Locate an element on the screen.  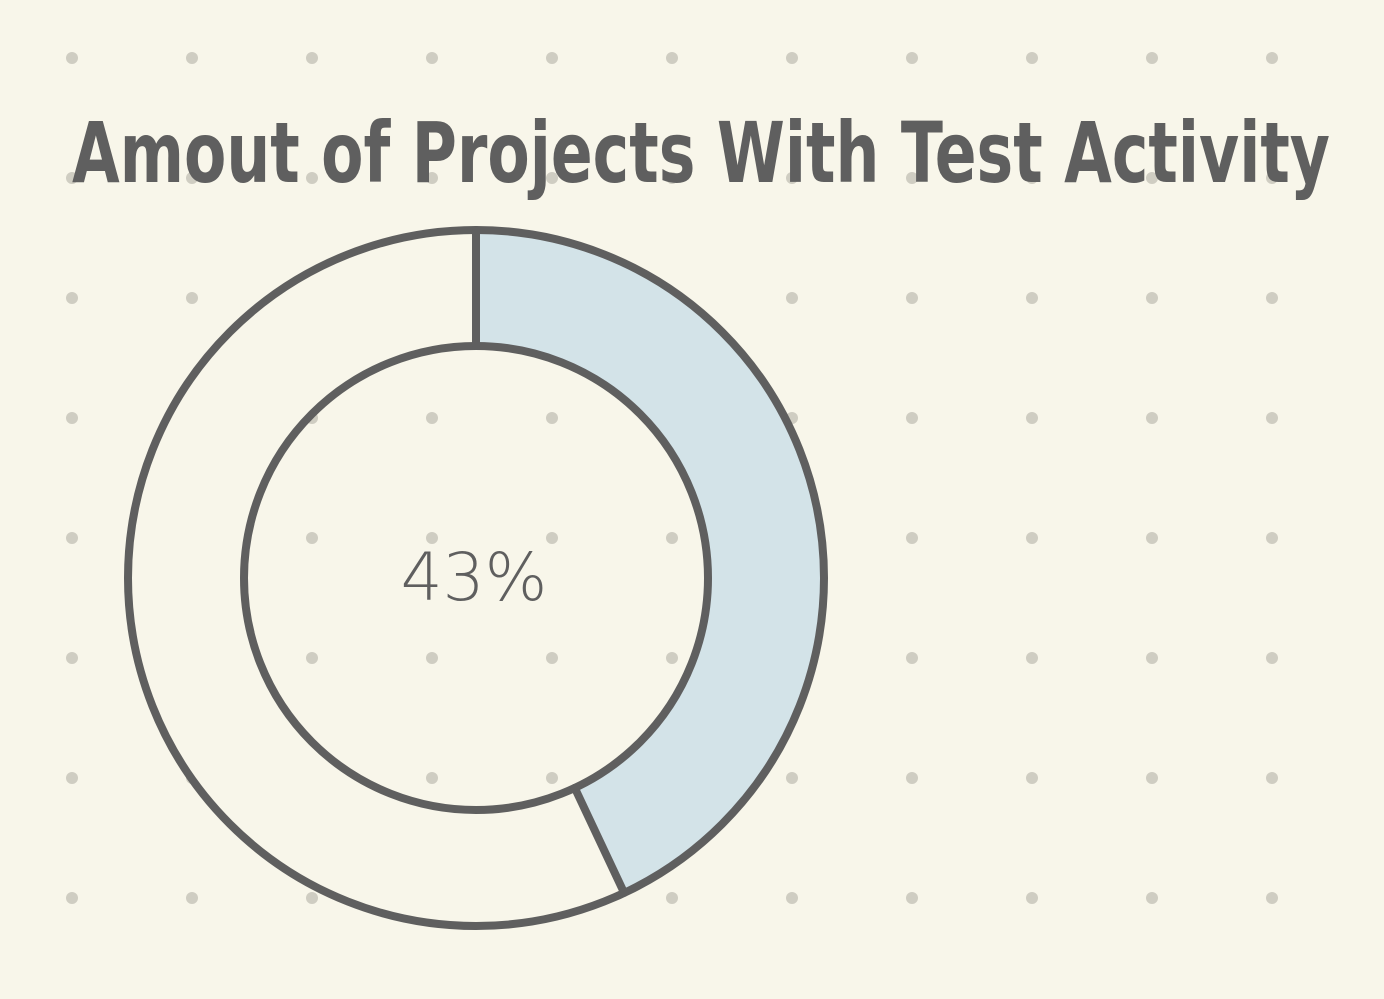
chart-title: Amout of Projects With Test Activity is located at coordinates (701, 153).